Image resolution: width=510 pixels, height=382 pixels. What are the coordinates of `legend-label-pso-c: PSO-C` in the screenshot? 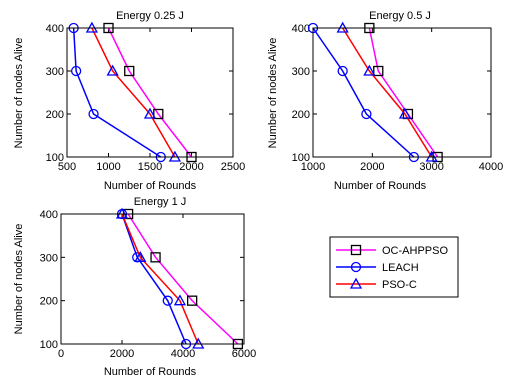 It's located at (399, 285).